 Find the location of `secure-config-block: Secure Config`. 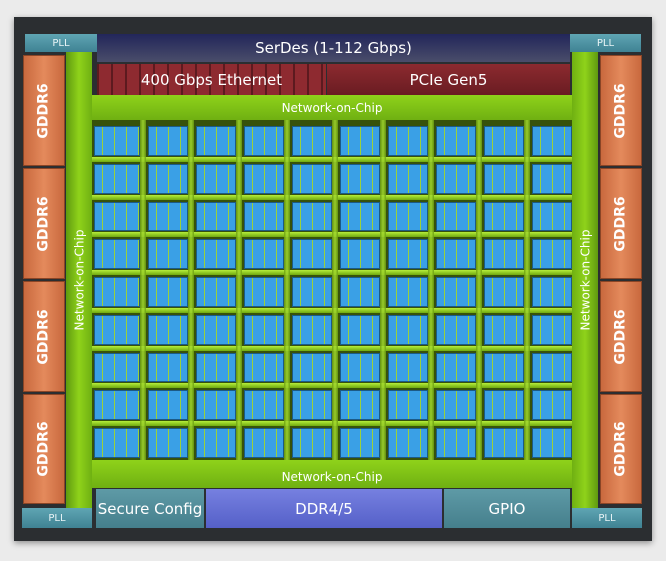

secure-config-block: Secure Config is located at coordinates (150, 508).